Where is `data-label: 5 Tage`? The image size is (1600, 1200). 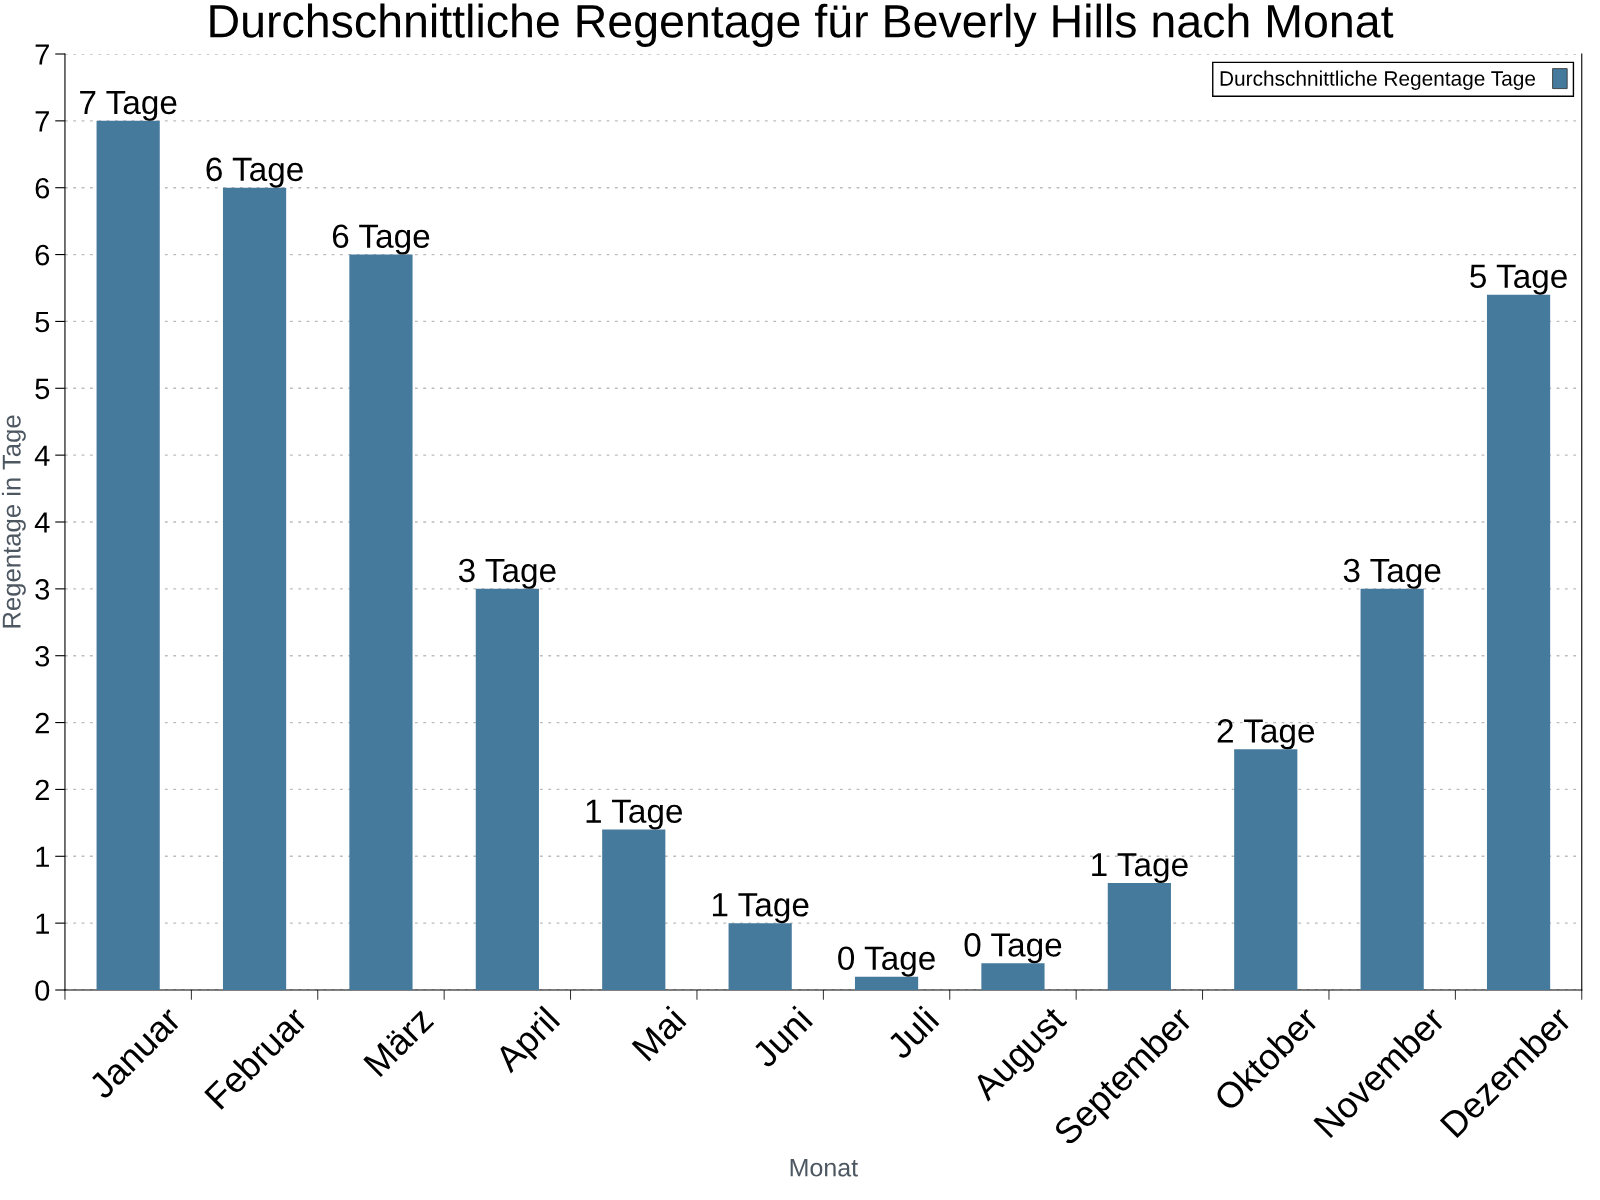 data-label: 5 Tage is located at coordinates (1518, 279).